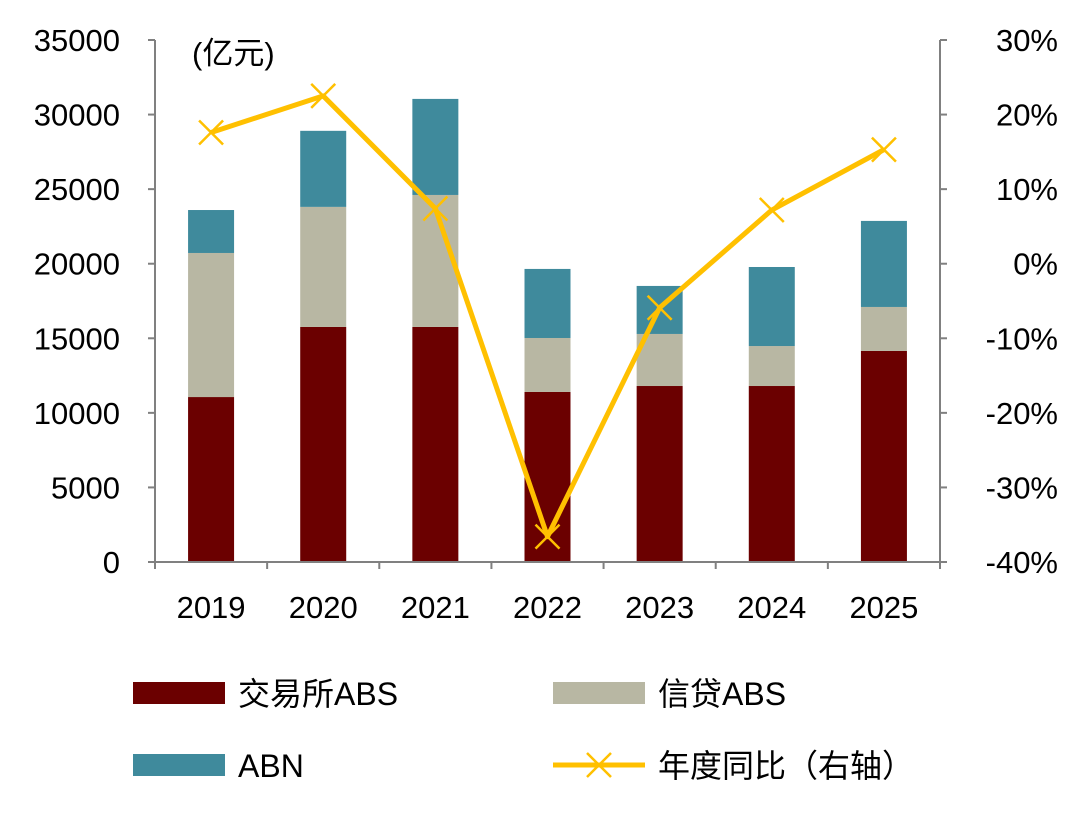 This screenshot has width=1080, height=814. I want to click on right-tick-label: 0%, so click(1035, 264).